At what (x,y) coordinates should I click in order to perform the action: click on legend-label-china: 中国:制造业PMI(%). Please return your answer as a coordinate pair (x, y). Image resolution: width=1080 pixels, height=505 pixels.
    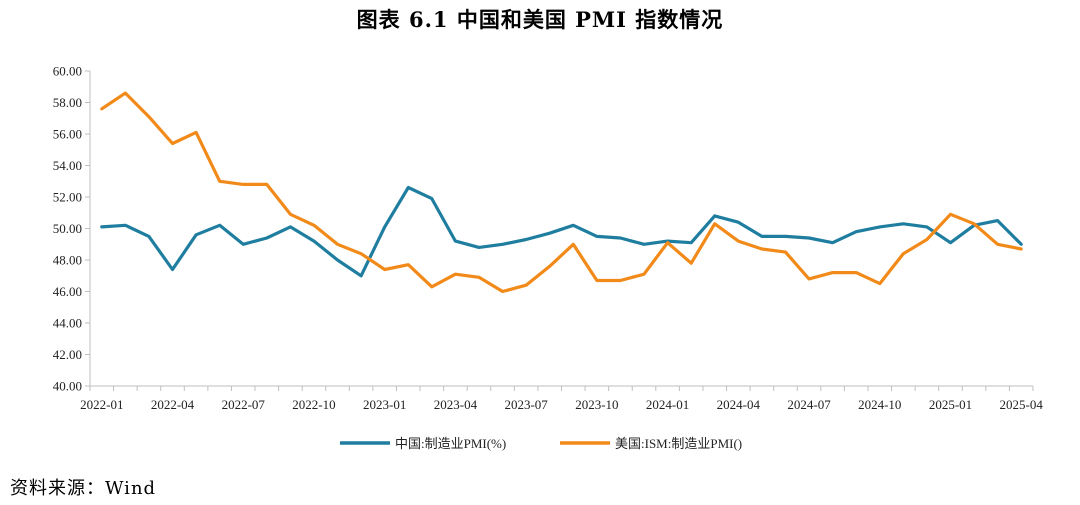
    Looking at the image, I should click on (450, 443).